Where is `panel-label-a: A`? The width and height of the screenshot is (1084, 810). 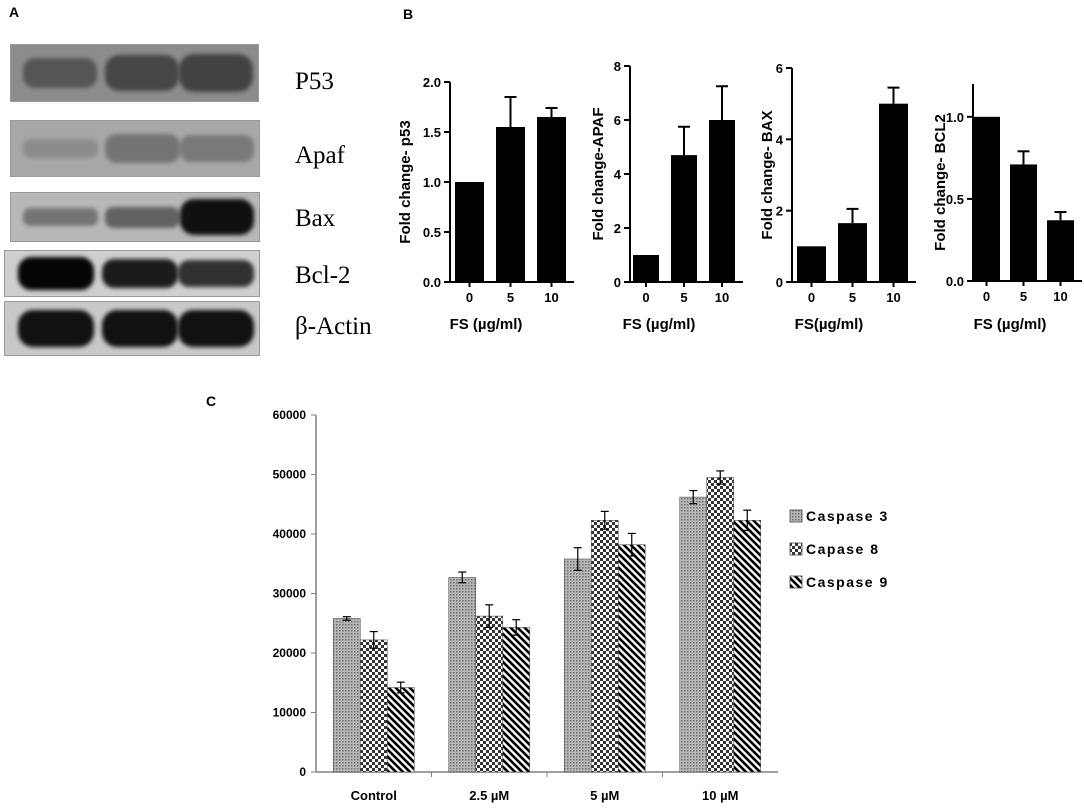 panel-label-a: A is located at coordinates (14, 12).